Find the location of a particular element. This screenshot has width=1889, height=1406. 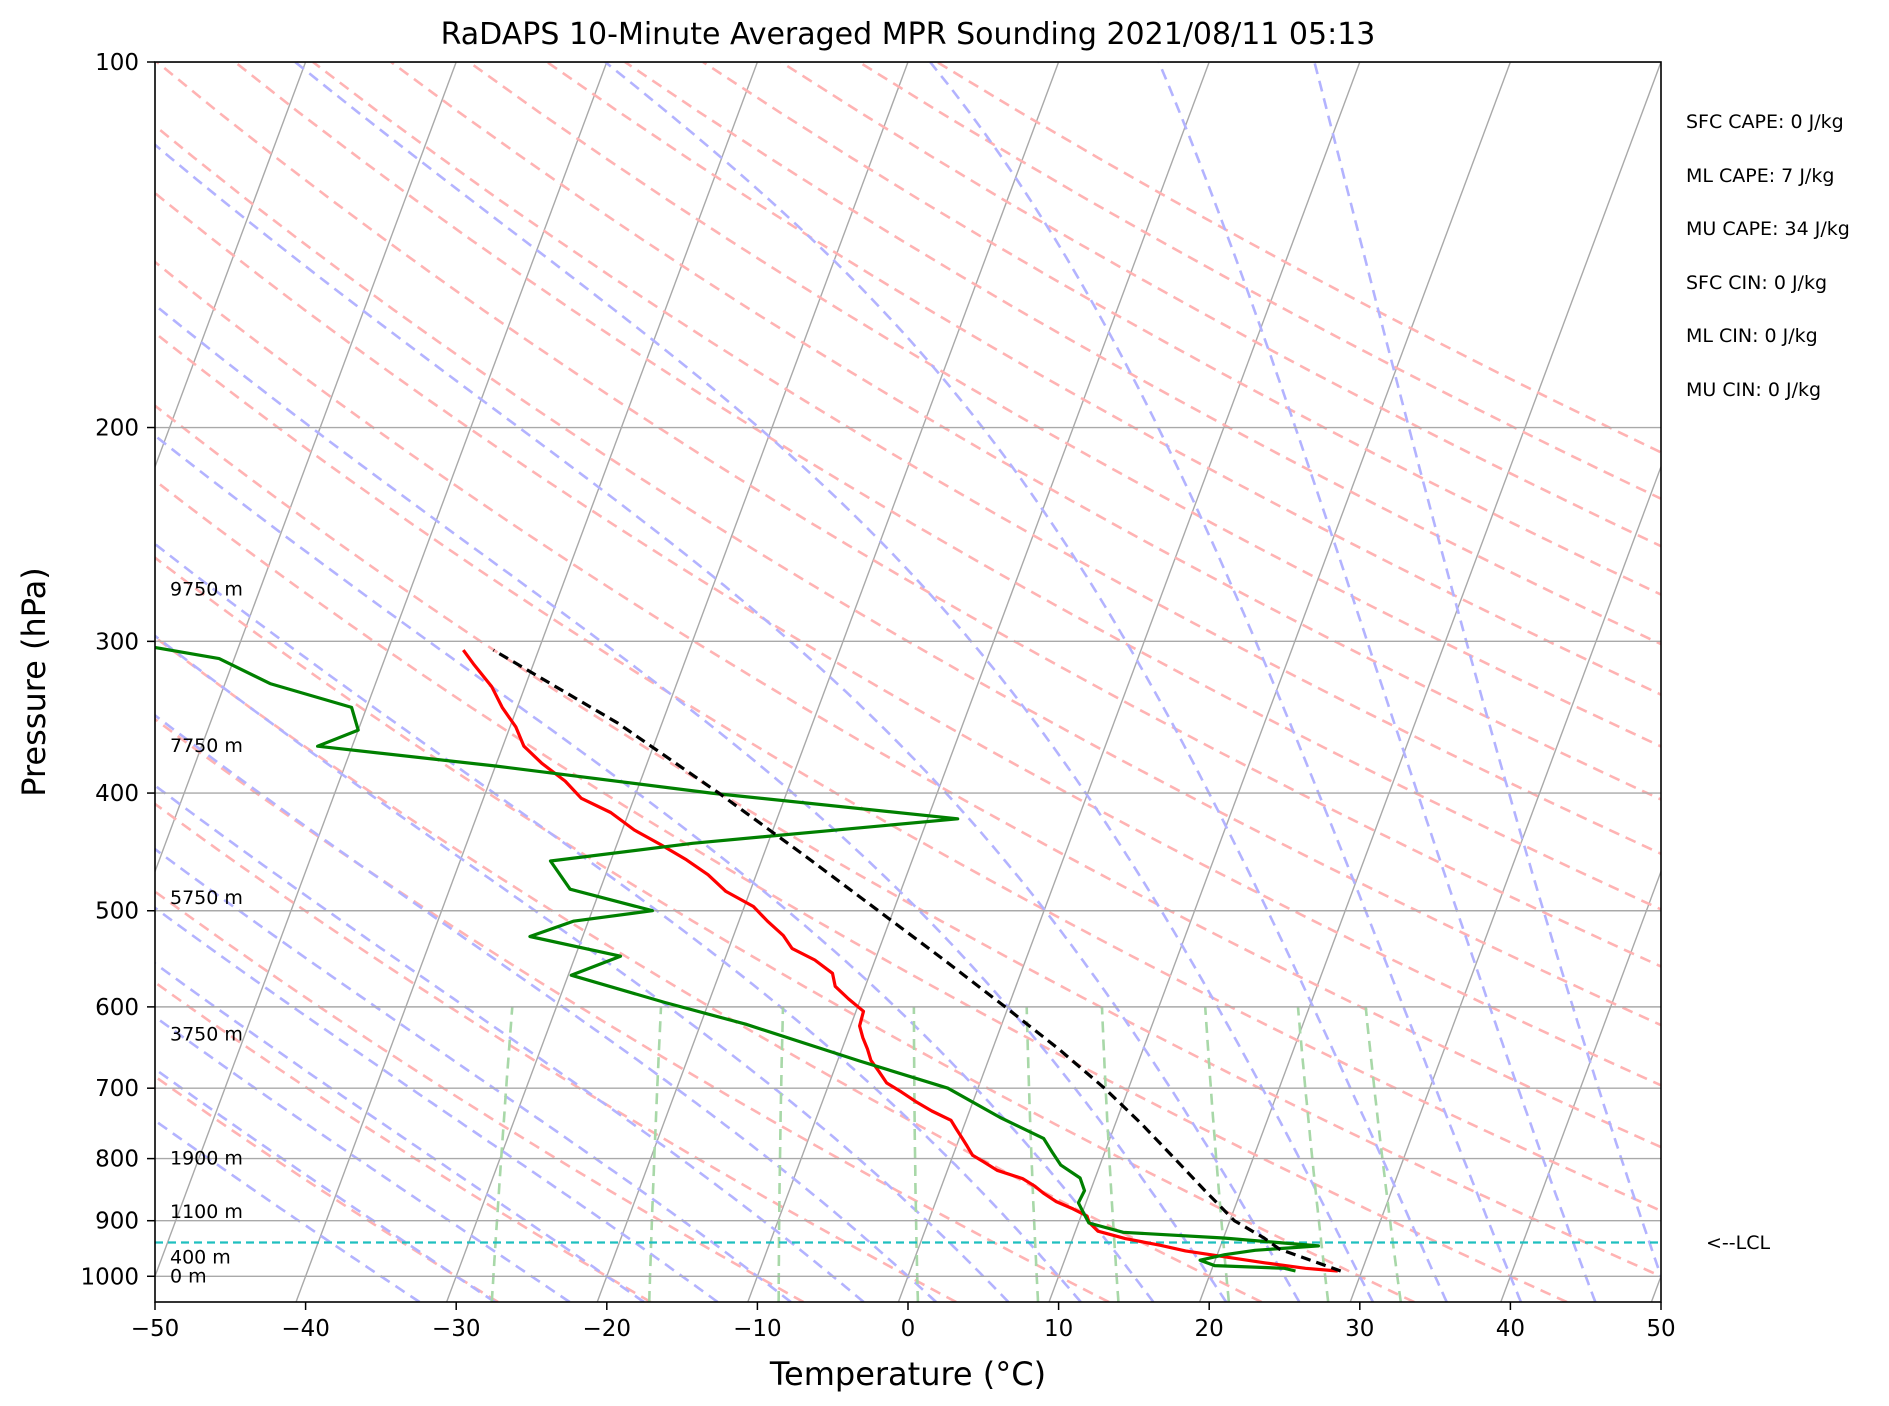

height-label: 9750 m is located at coordinates (206, 590).